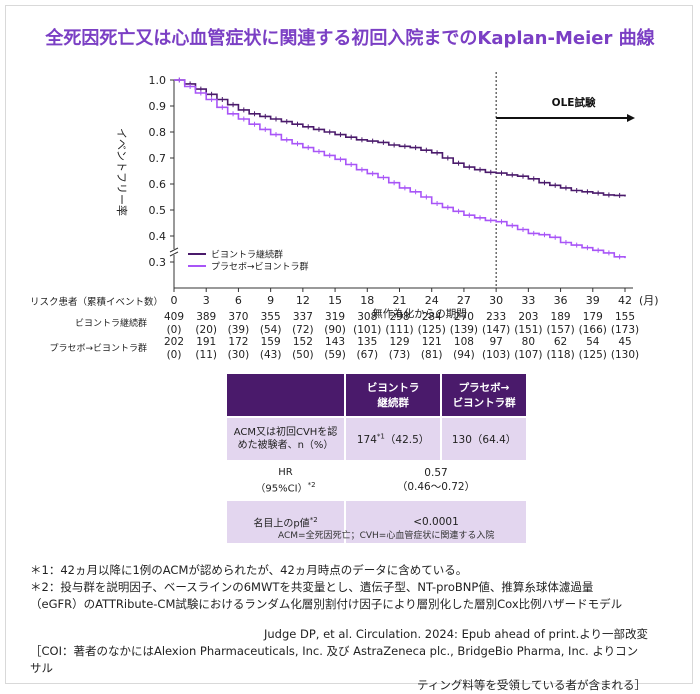 This screenshot has height=694, width=700. Describe the element at coordinates (367, 300) in the screenshot. I see `x-tick-label: 18` at that location.